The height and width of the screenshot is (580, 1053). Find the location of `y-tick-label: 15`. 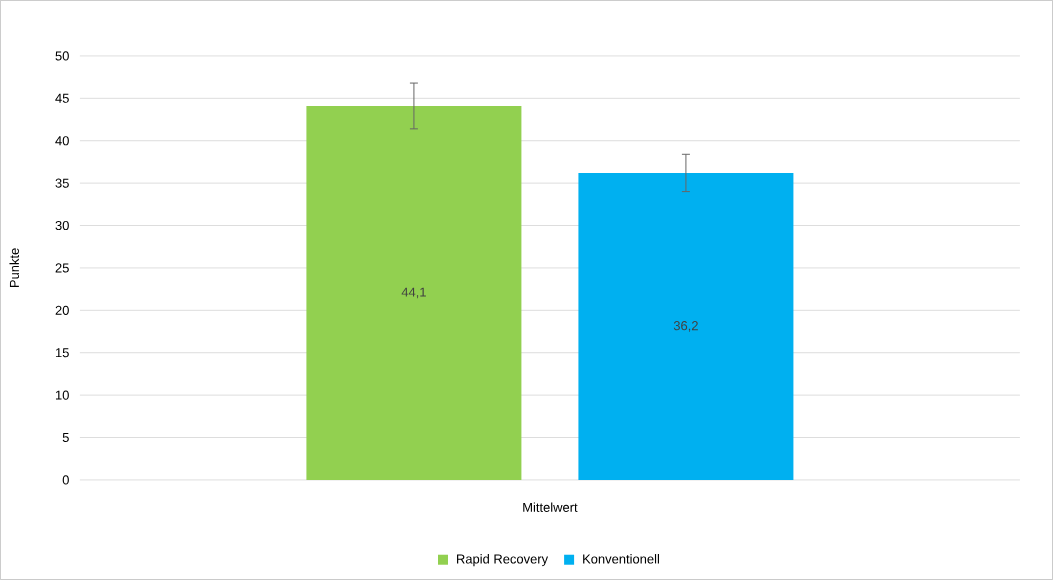

y-tick-label: 15 is located at coordinates (62, 353).